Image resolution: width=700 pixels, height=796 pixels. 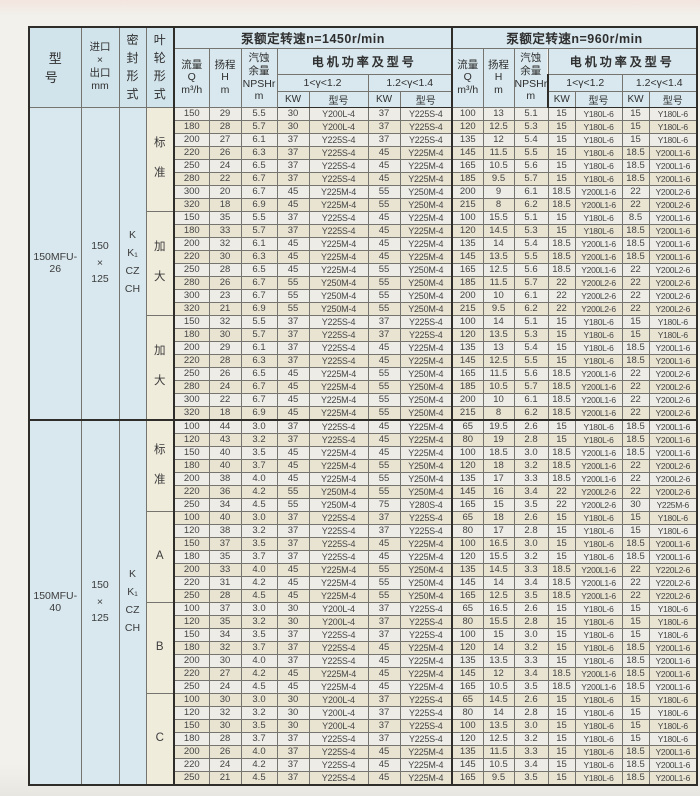 What do you see at coordinates (498, 426) in the screenshot?
I see `spec-value-cell: 19.5` at bounding box center [498, 426].